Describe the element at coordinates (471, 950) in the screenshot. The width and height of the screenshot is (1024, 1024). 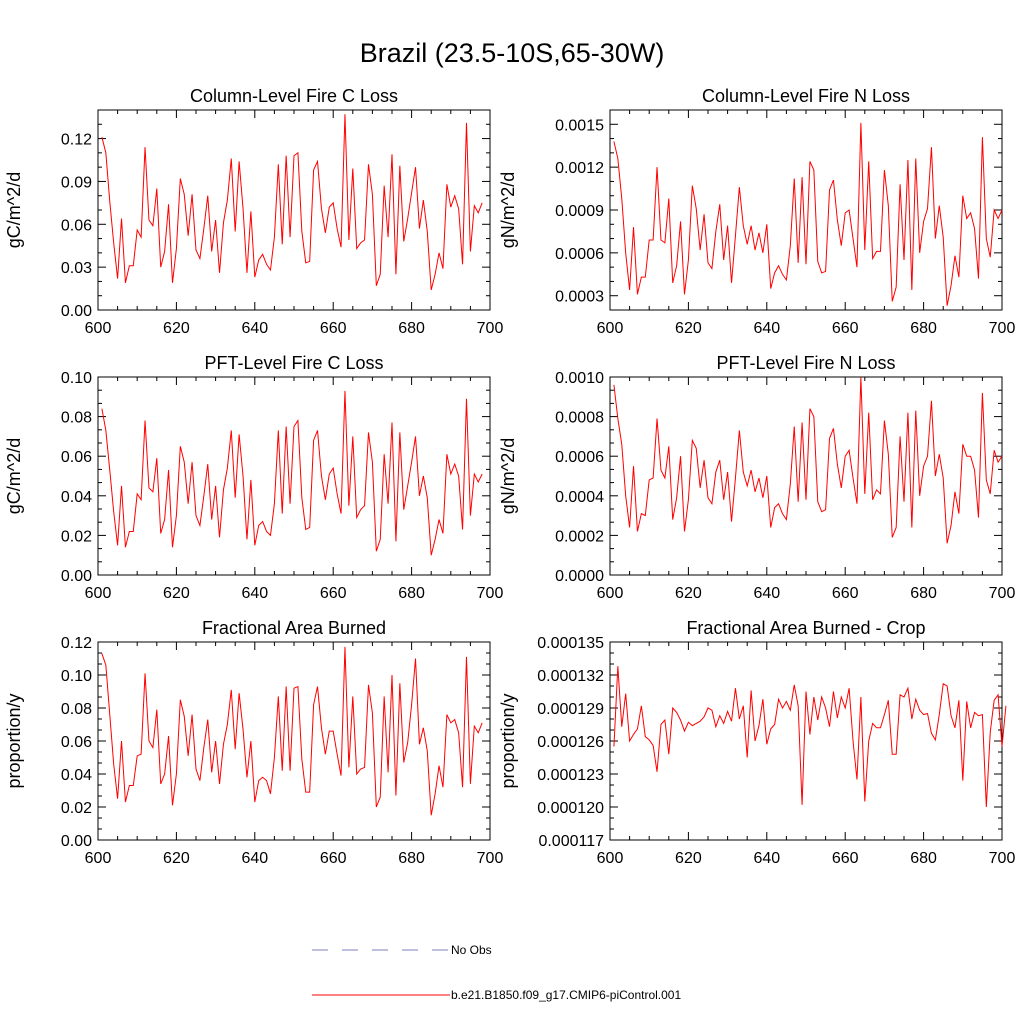
I see `legend-label-no-obs: No Obs` at that location.